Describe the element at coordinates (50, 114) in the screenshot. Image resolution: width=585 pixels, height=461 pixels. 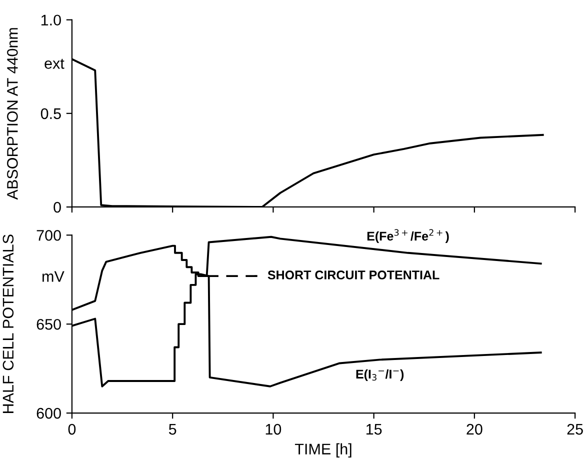
I see `y-tick-label: 0.5` at that location.